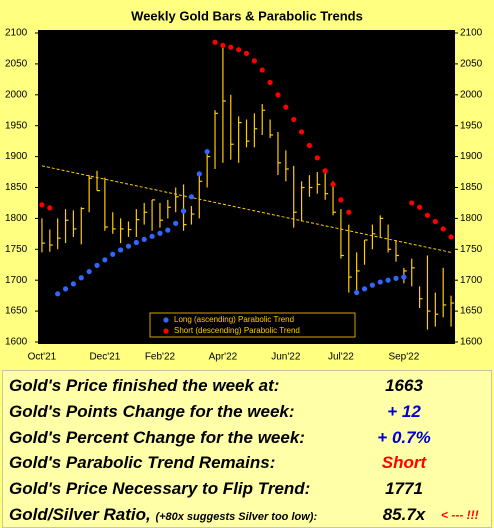 This screenshot has width=494, height=528. What do you see at coordinates (471, 33) in the screenshot?
I see `y2-tick-label: 2100` at bounding box center [471, 33].